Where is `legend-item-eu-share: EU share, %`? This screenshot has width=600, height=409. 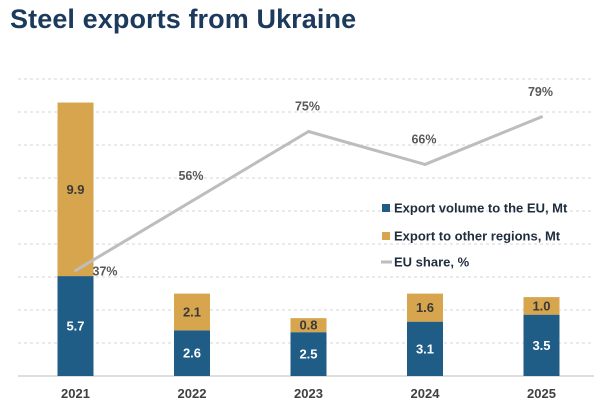
legend-item-eu-share: EU share, % is located at coordinates (425, 262).